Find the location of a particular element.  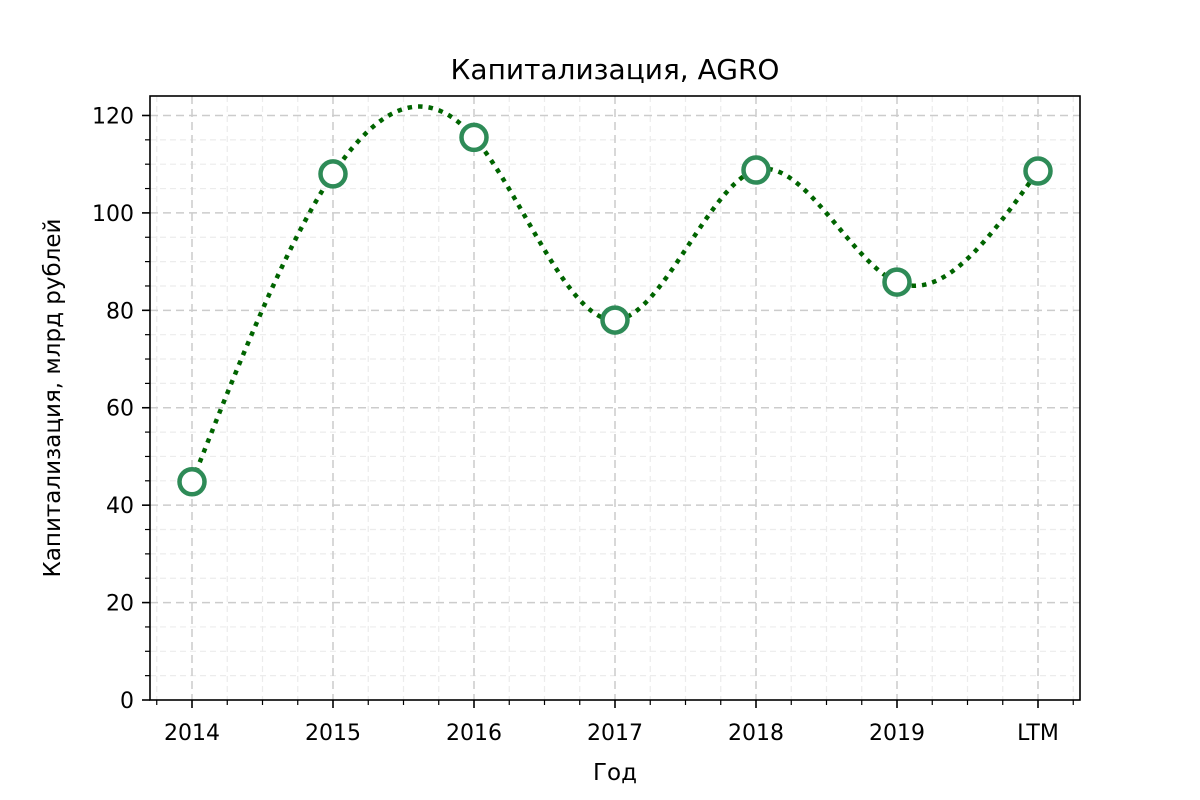

y-tick-labels: 0 20 40 60 80 100 120 is located at coordinates (113, 409).